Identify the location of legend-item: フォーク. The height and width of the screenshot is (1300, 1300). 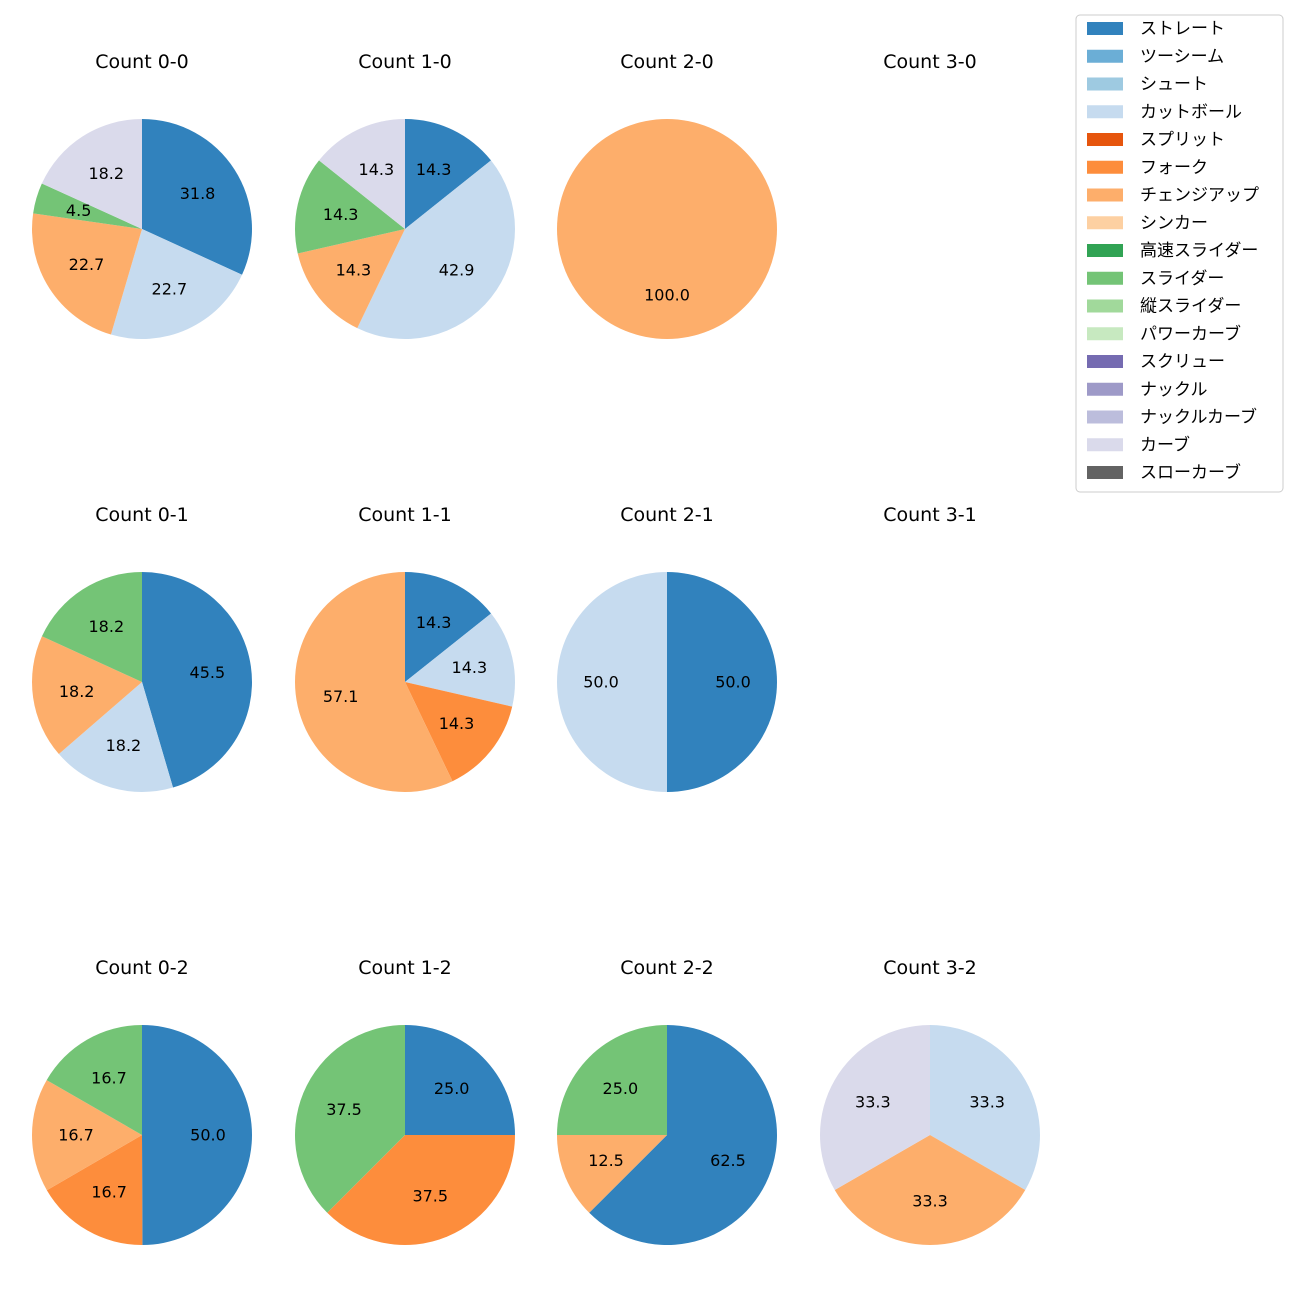
(1147, 168).